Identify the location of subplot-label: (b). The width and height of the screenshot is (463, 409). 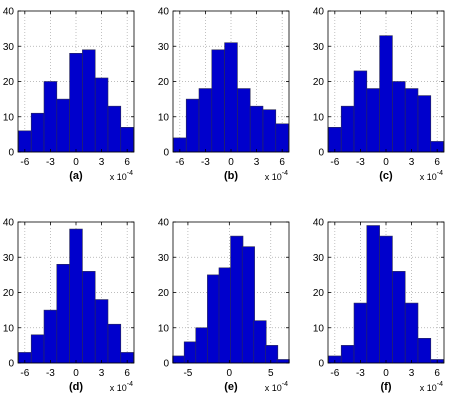
(231, 176).